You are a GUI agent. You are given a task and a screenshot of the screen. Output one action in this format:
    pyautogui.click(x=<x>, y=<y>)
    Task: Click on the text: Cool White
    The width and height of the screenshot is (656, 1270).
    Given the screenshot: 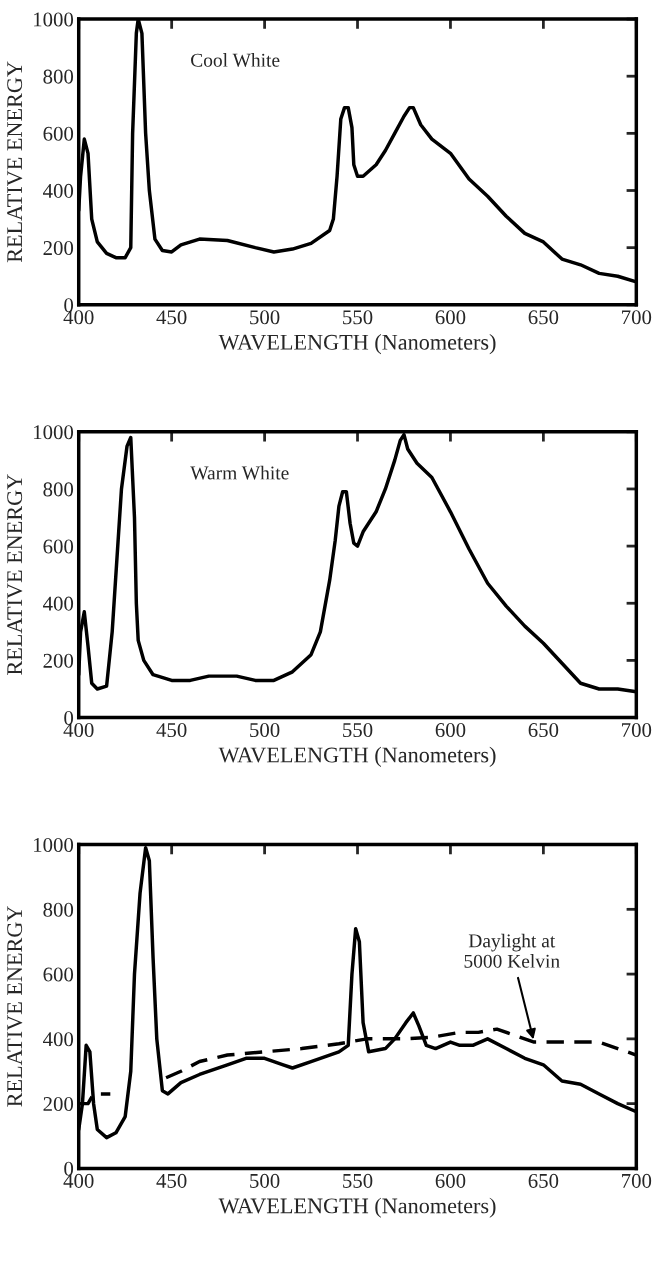 What is the action you would take?
    pyautogui.click(x=235, y=60)
    